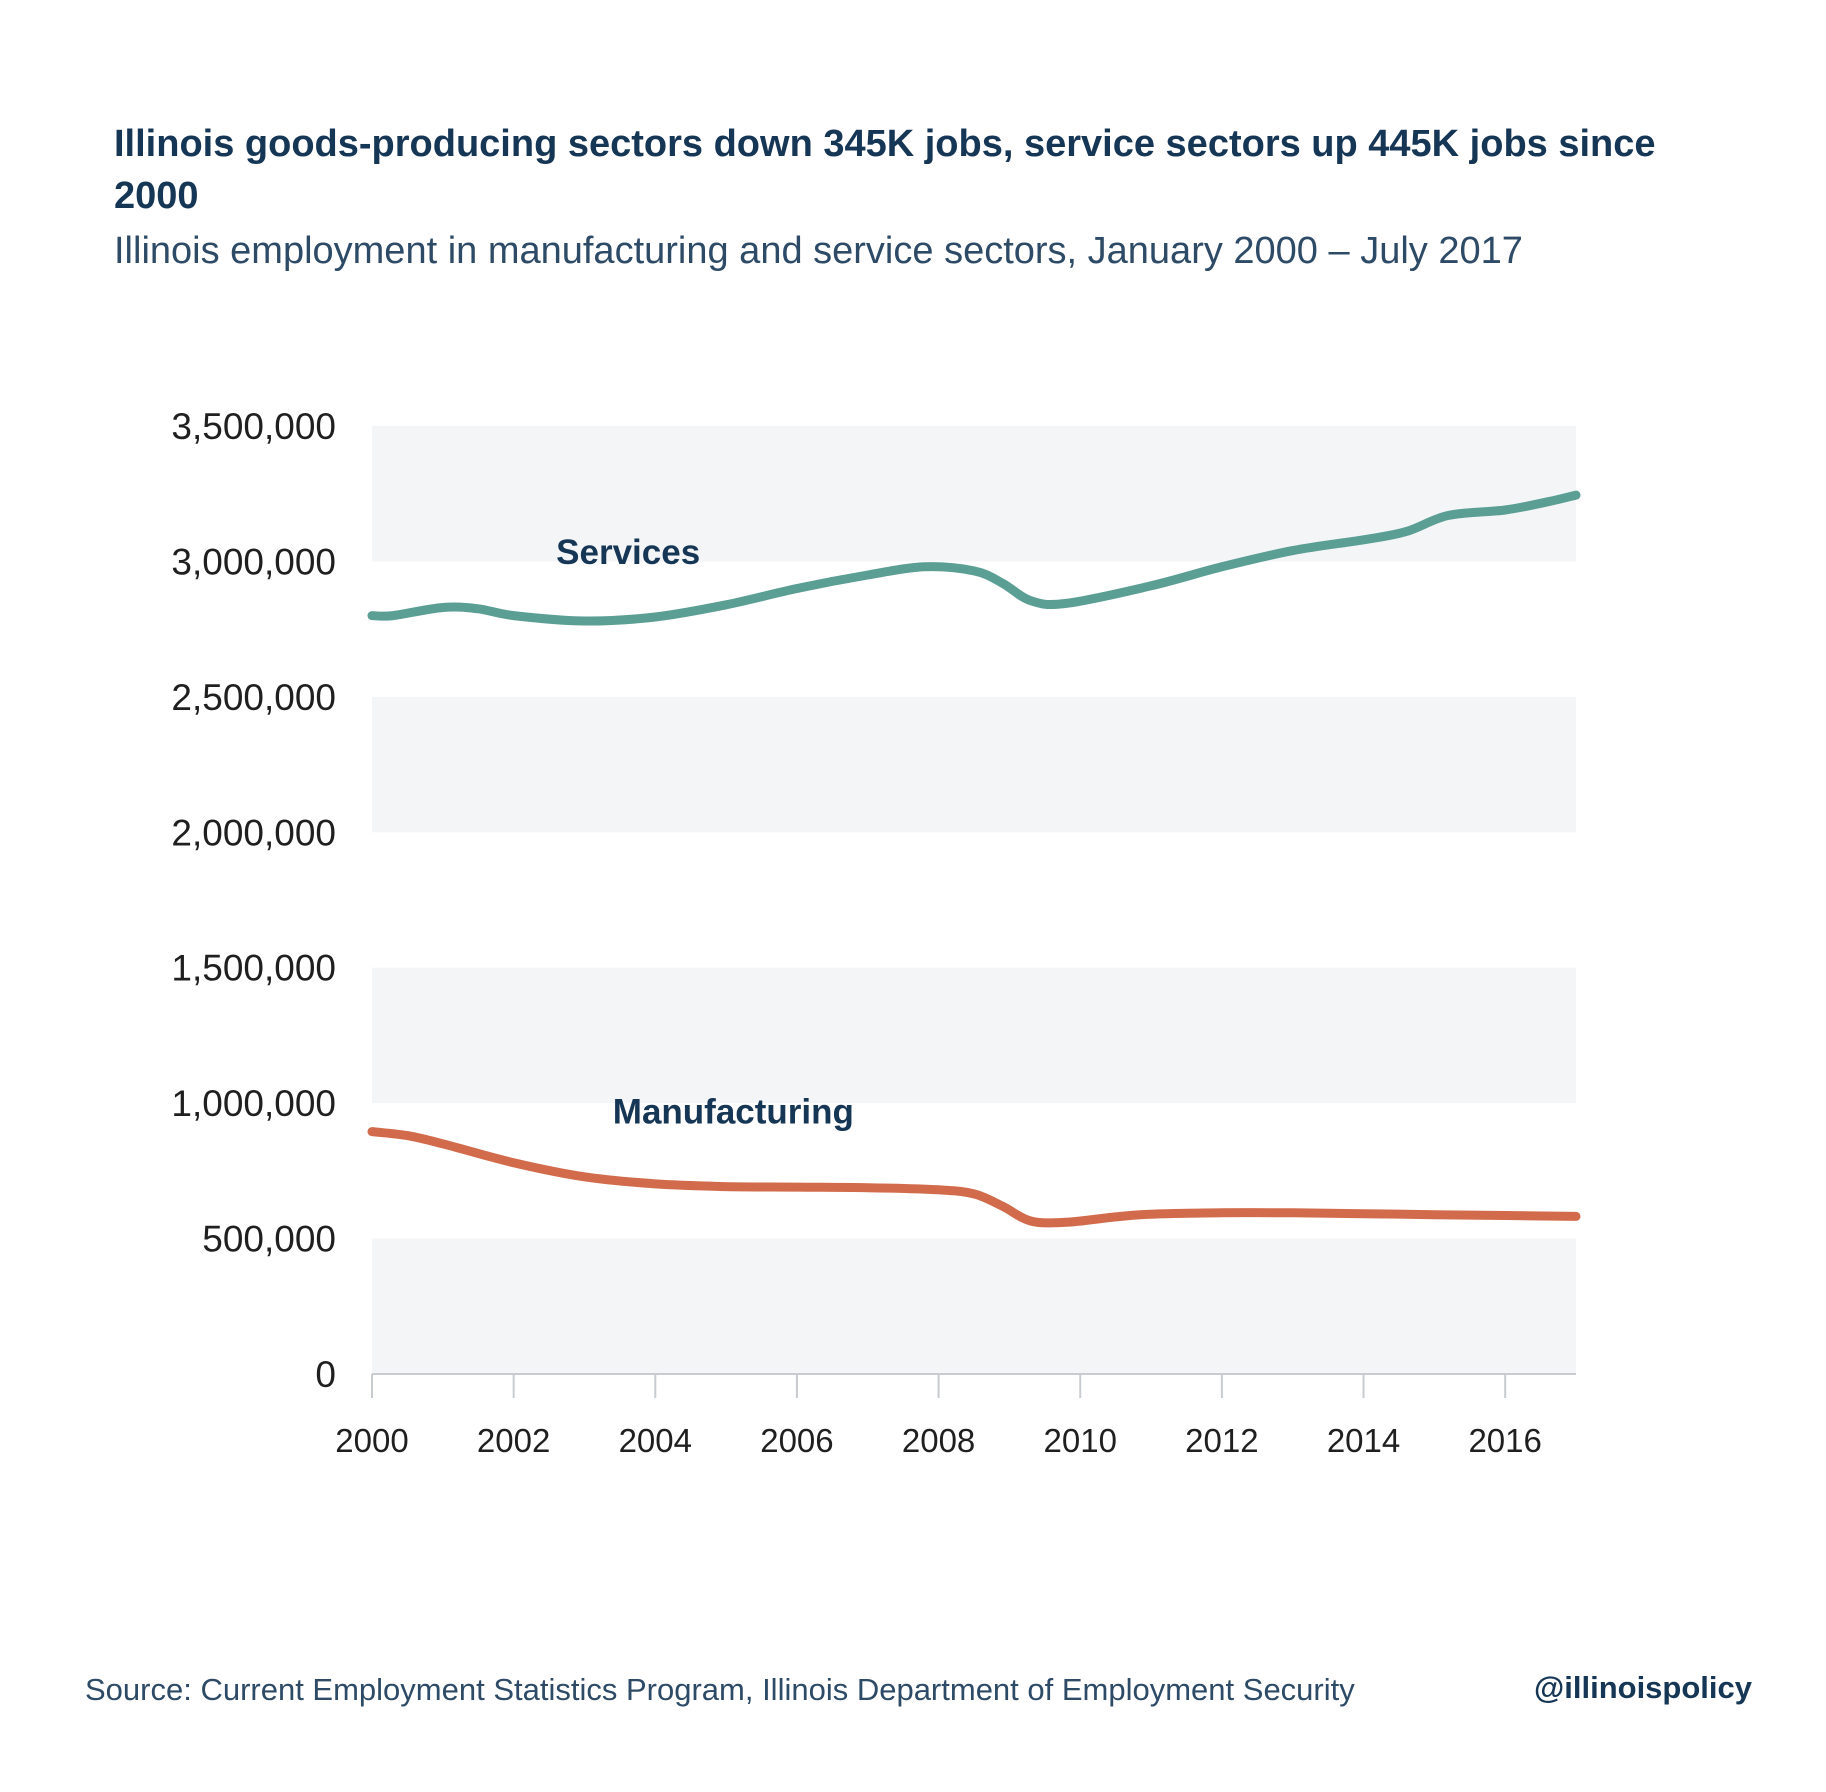 Image resolution: width=1826 pixels, height=1792 pixels. Describe the element at coordinates (1504, 1440) in the screenshot. I see `x-tick-label: 2016` at that location.